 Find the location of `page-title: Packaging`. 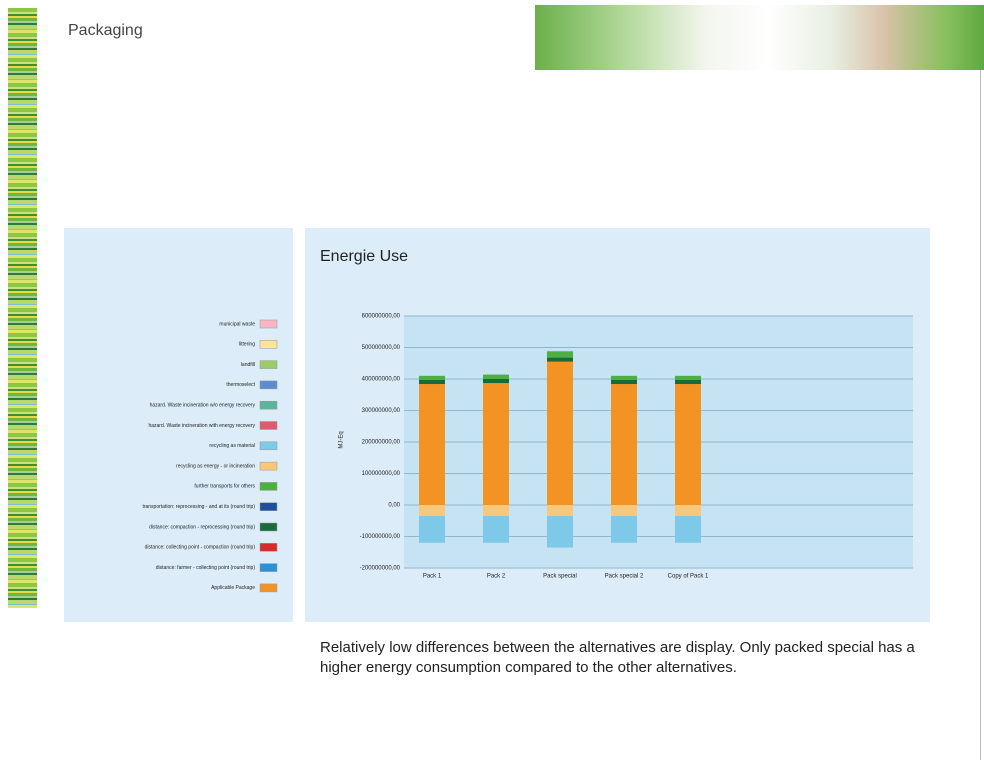

page-title: Packaging is located at coordinates (105, 30).